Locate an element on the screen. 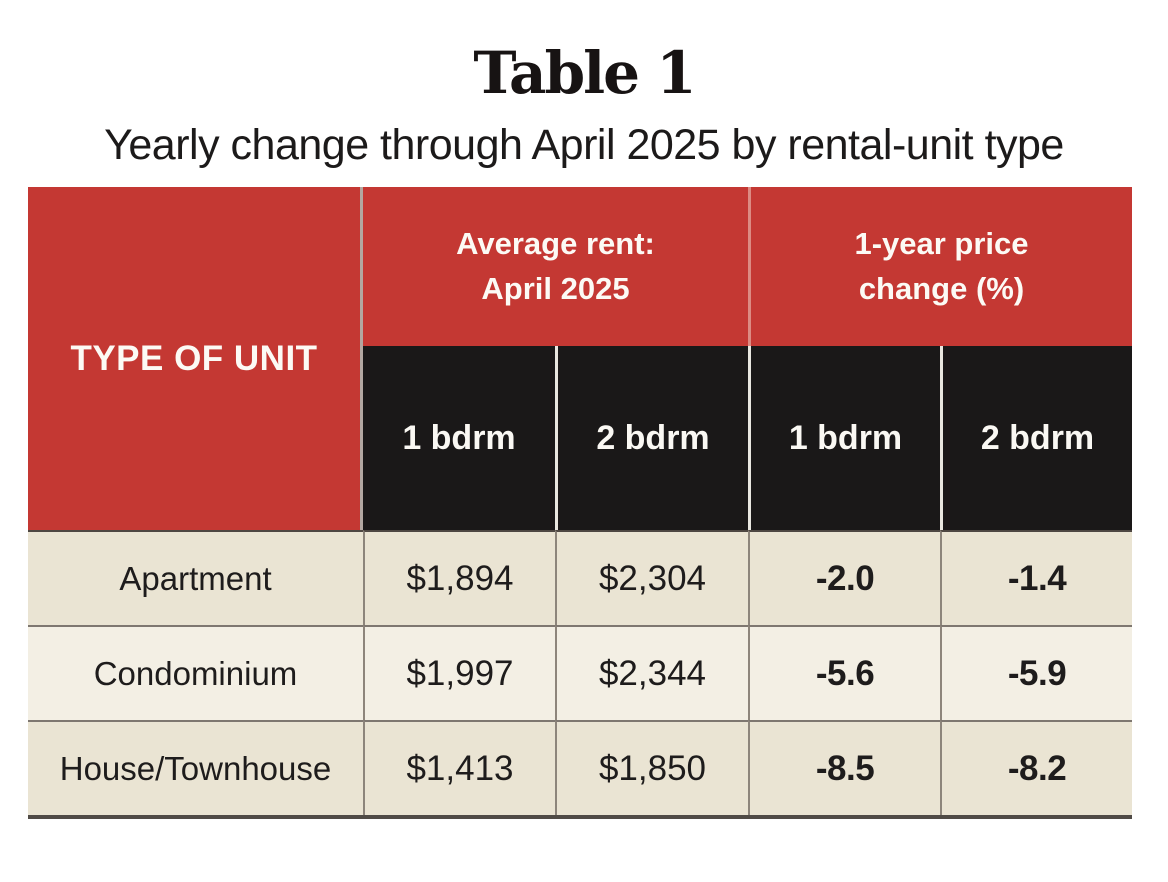 Image resolution: width=1168 pixels, height=882 pixels. row-condominium-rent-2bdrm: $2,344 is located at coordinates (651, 672).